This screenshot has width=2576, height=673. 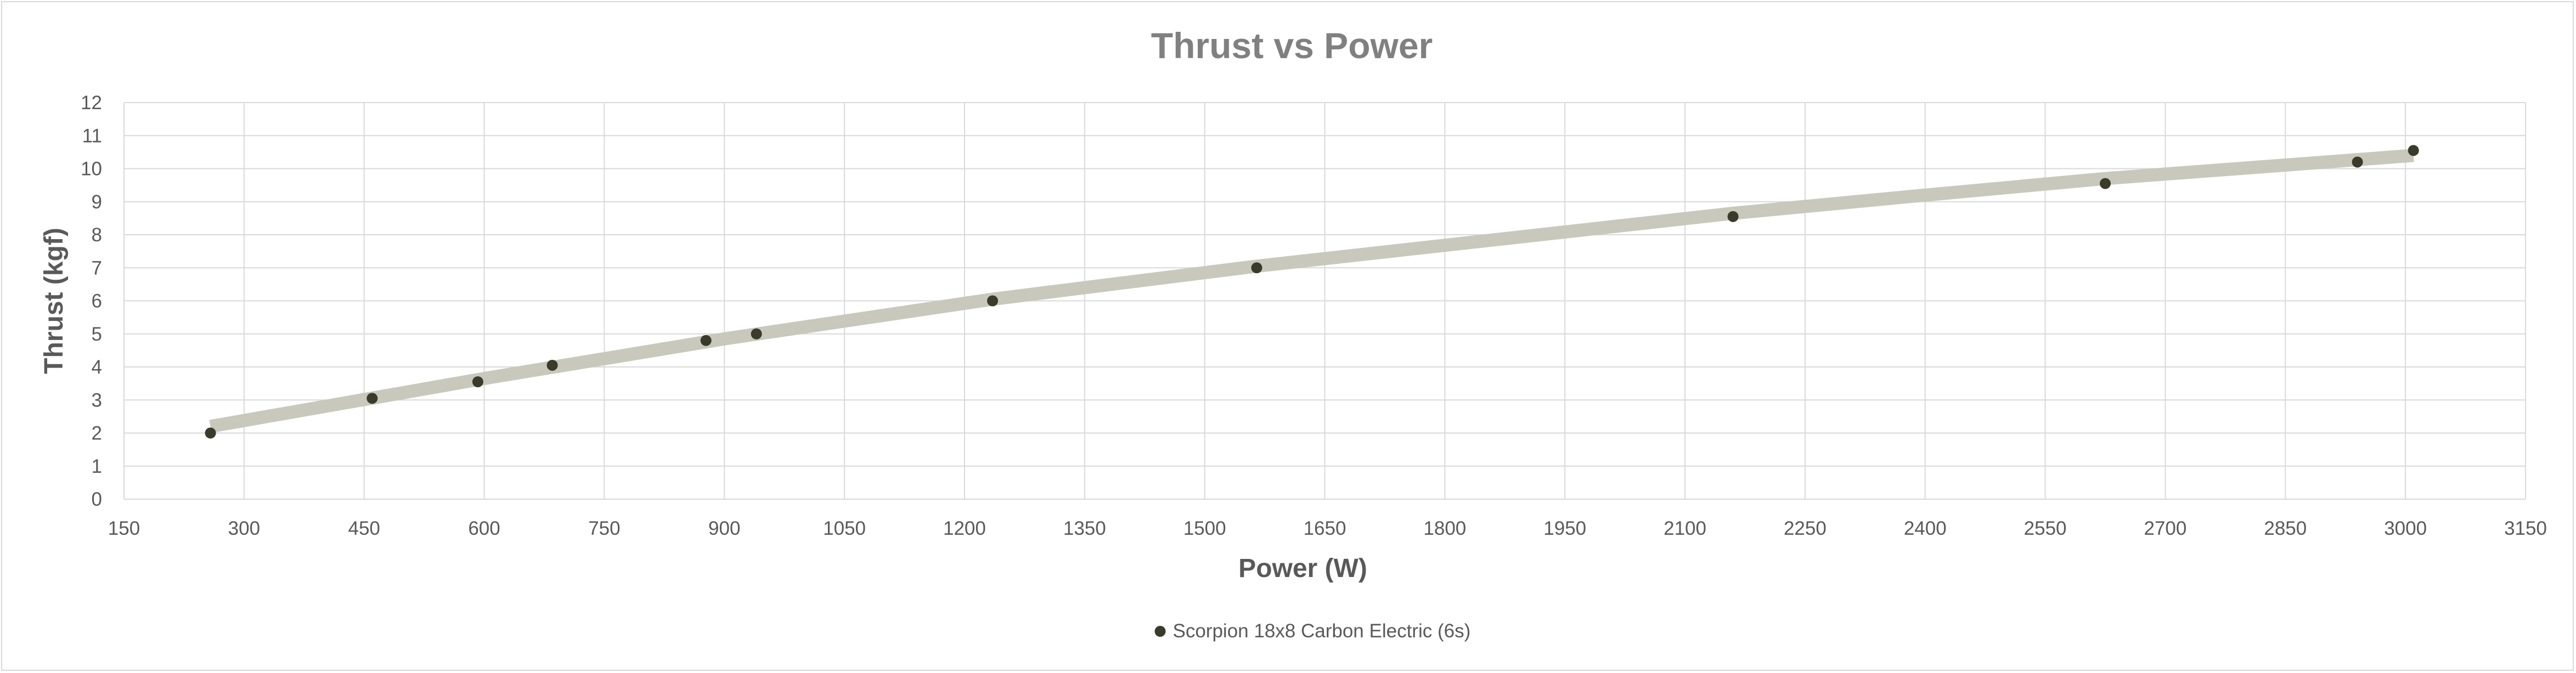 I want to click on x-axis-title: Power (W), so click(x=1303, y=569).